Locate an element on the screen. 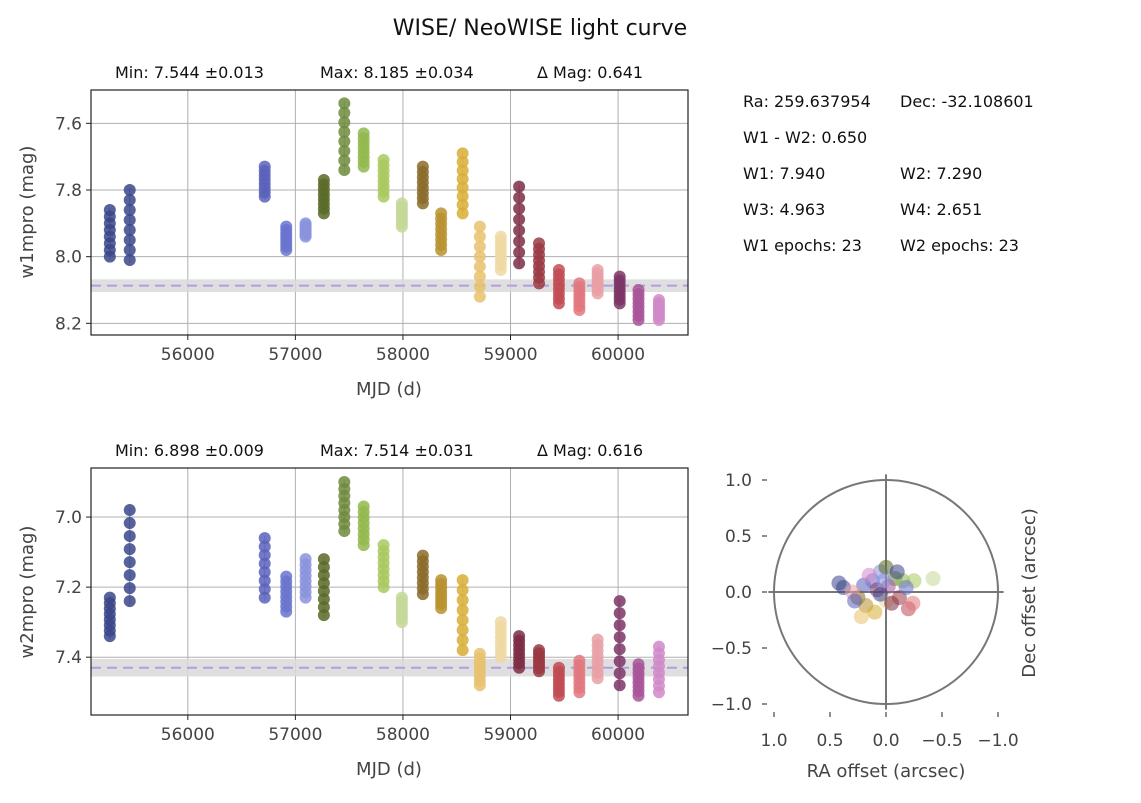 This screenshot has width=1141, height=803. y-tick-label: 7.4 is located at coordinates (68, 658).